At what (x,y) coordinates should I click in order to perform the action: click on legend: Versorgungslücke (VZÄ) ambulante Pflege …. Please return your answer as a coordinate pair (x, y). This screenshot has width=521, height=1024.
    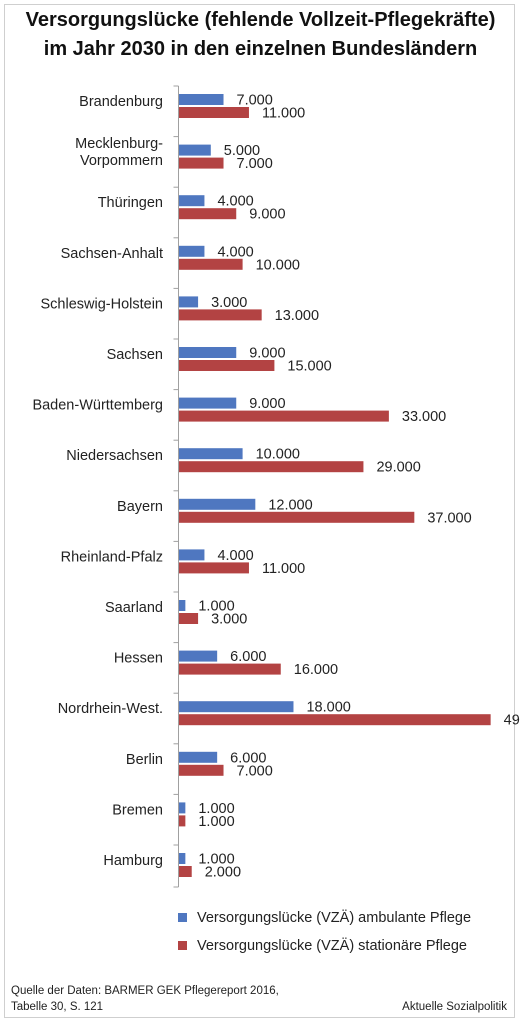
    Looking at the image, I should click on (324, 934).